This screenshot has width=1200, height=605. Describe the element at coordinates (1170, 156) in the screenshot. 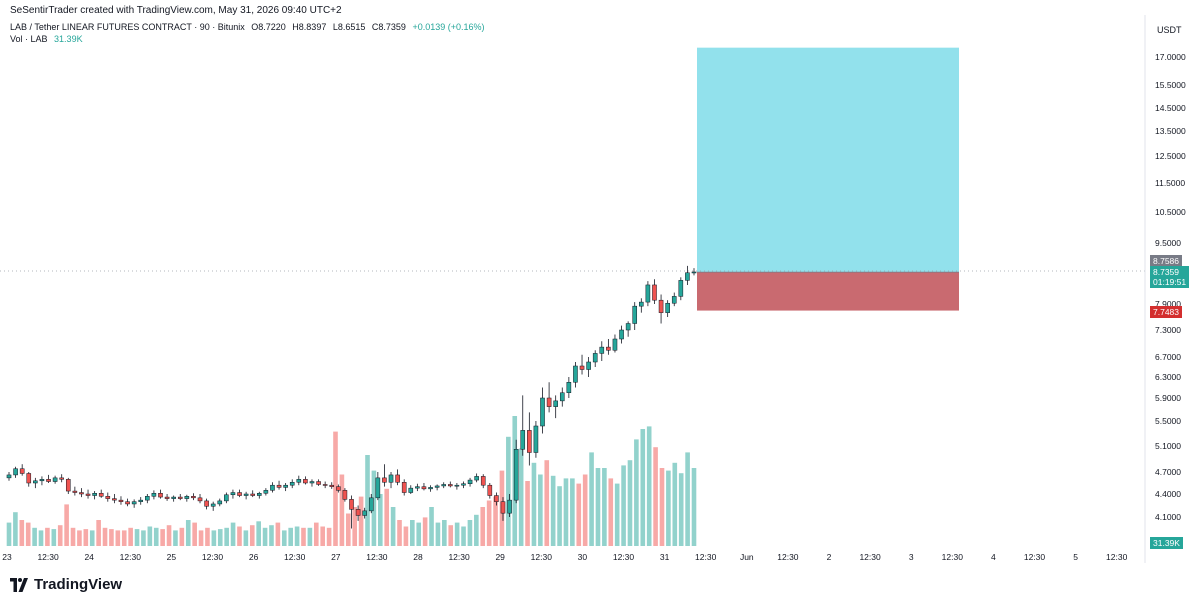

I see `price-tick-label: 12.5000` at that location.